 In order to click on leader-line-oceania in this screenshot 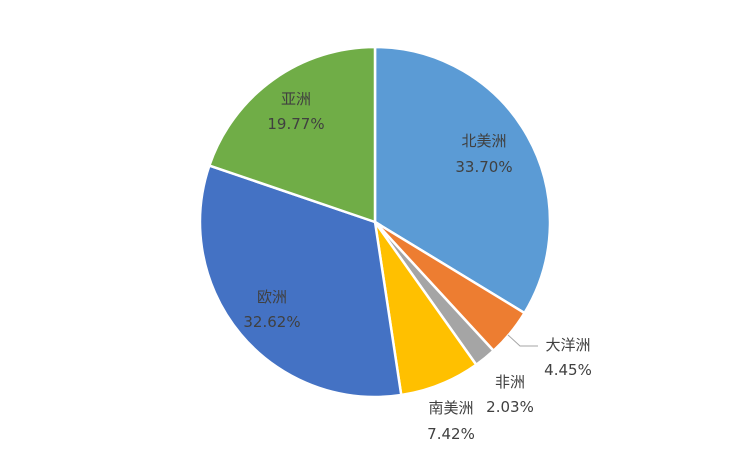, I will do `click(522, 340)`.